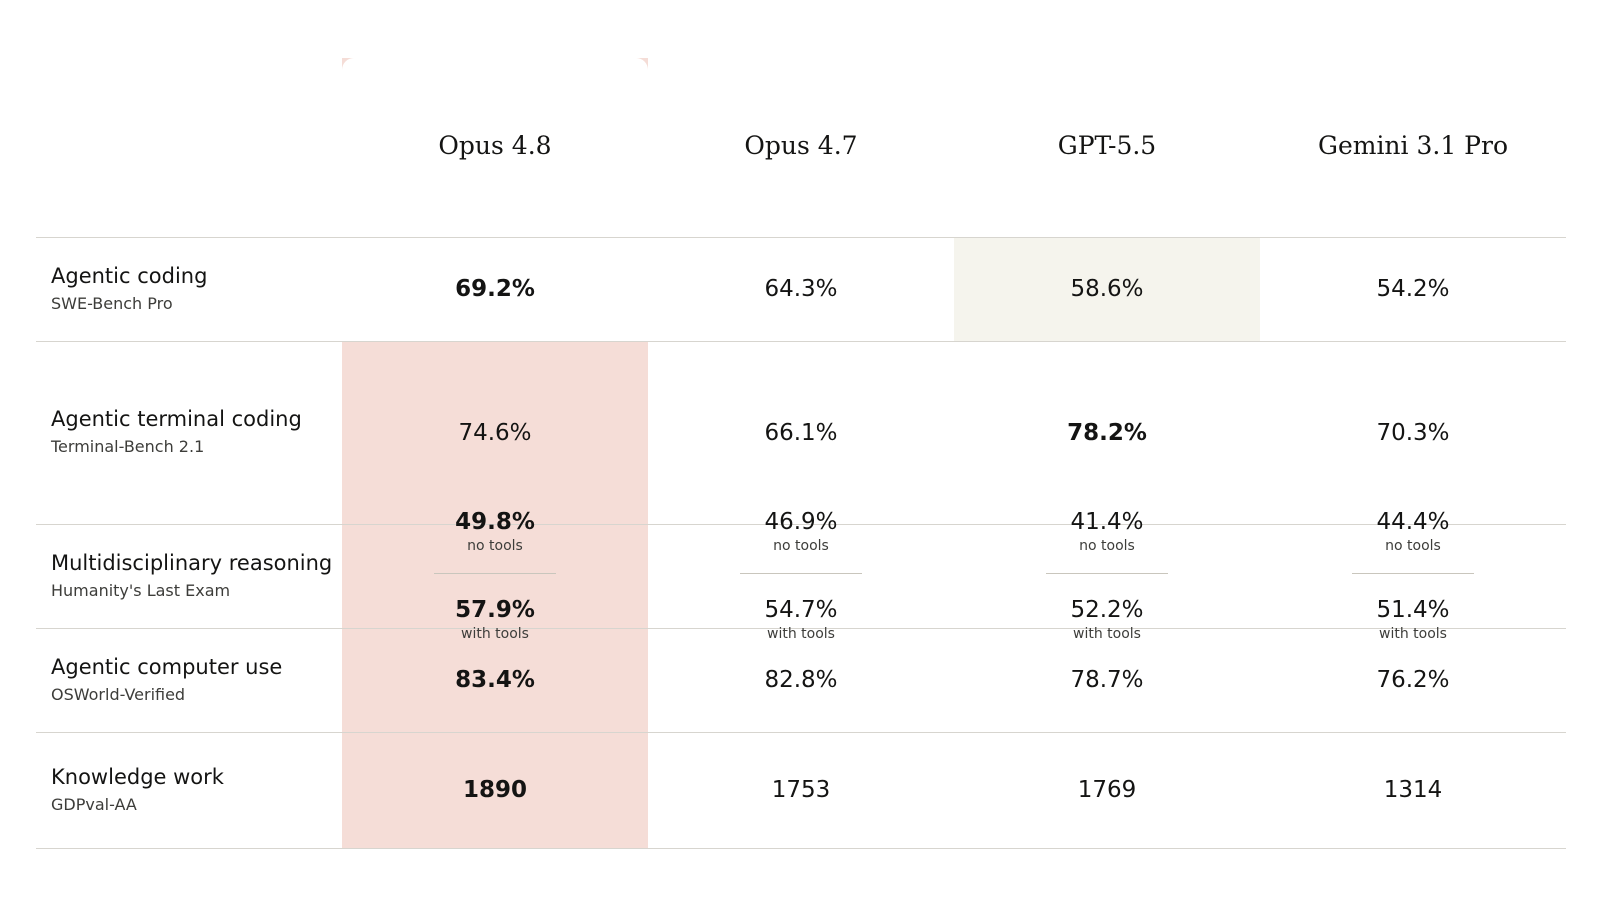 This screenshot has height=900, width=1600. Describe the element at coordinates (176, 419) in the screenshot. I see `benchmark-category: Agentic terminal coding` at that location.